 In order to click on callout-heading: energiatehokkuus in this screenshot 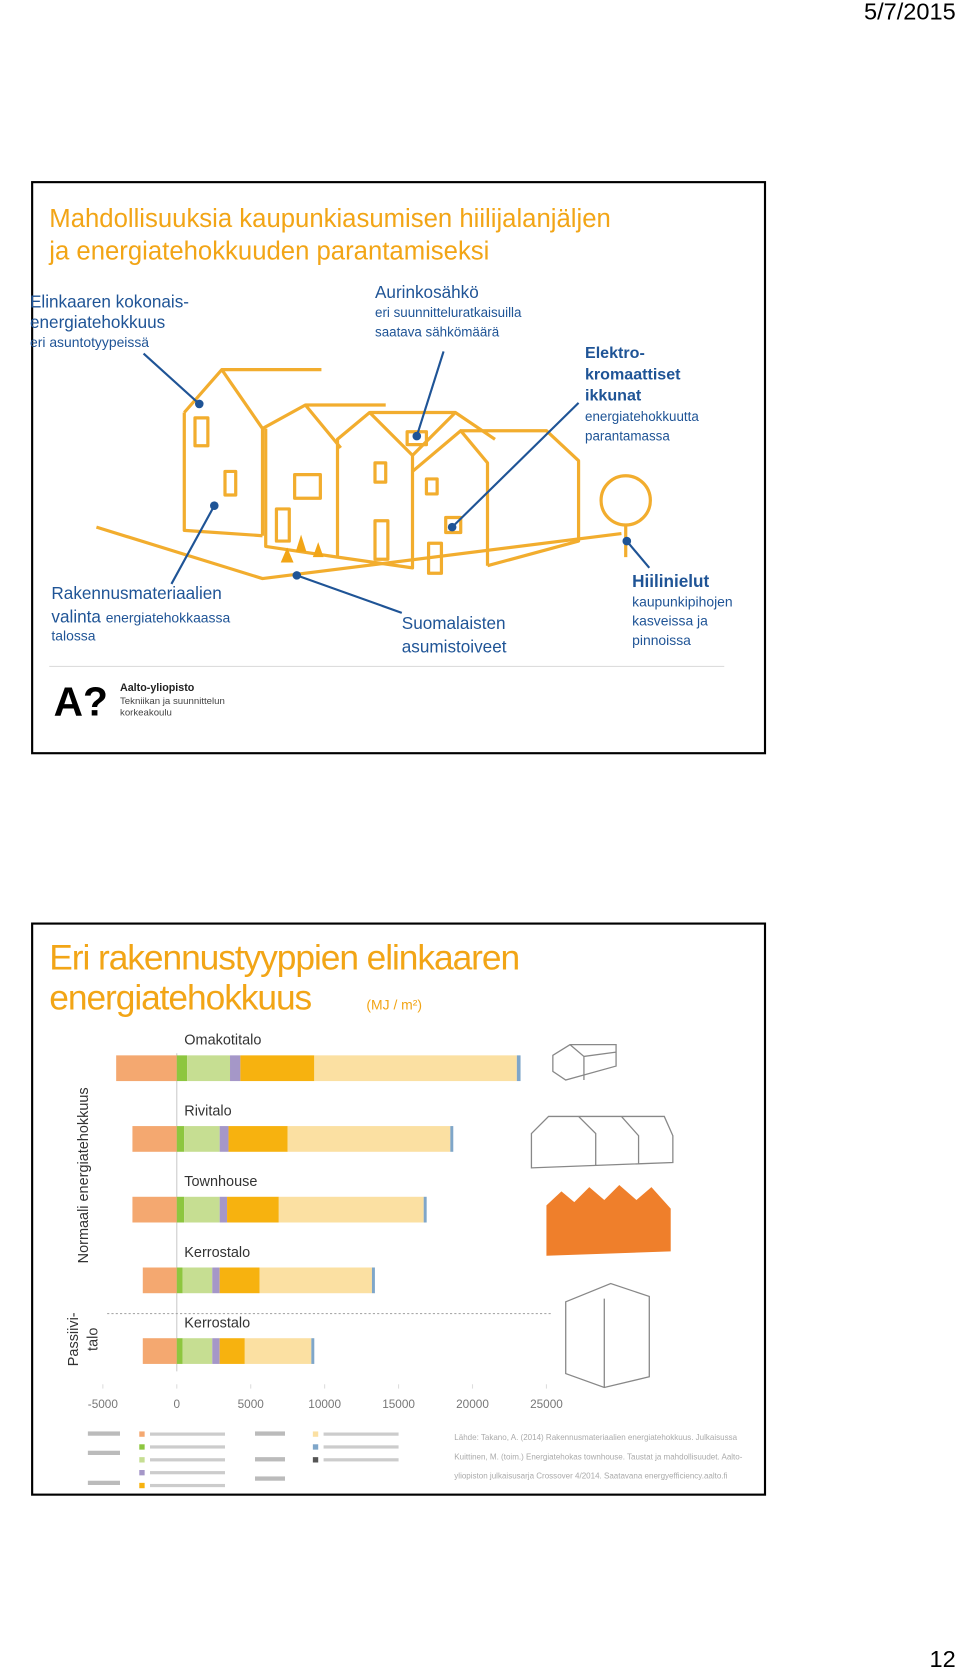, I will do `click(97, 322)`.